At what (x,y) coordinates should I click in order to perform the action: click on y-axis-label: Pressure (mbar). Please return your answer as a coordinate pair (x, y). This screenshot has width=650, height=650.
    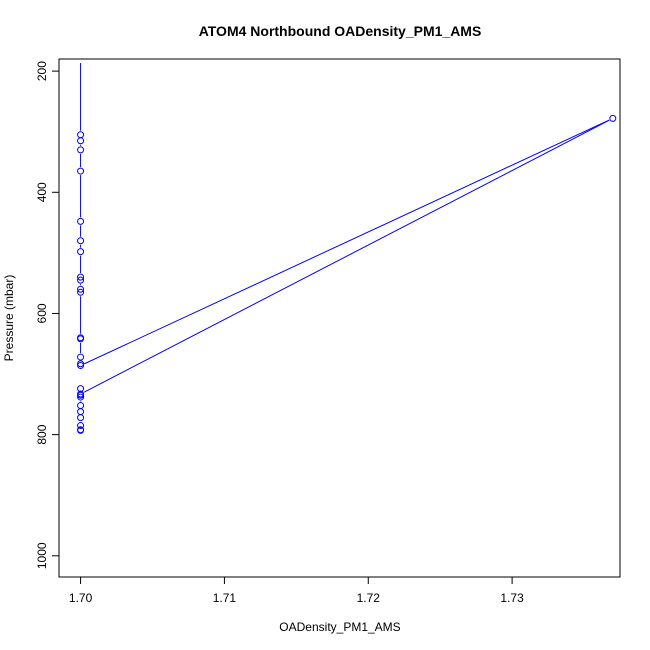
    Looking at the image, I should click on (9, 318).